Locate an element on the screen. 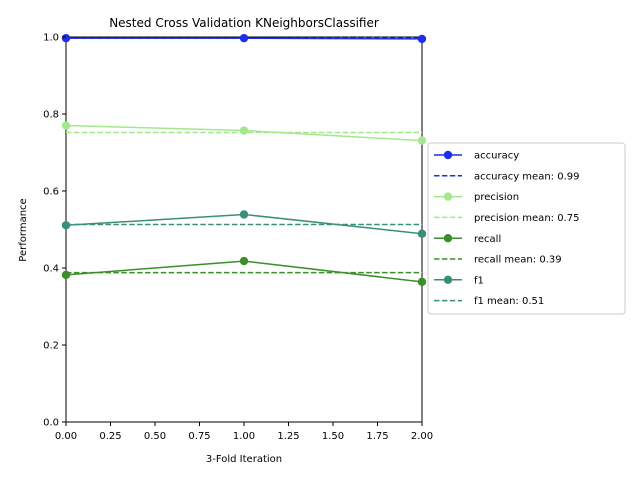  legend-label-f1: f1 is located at coordinates (479, 280).